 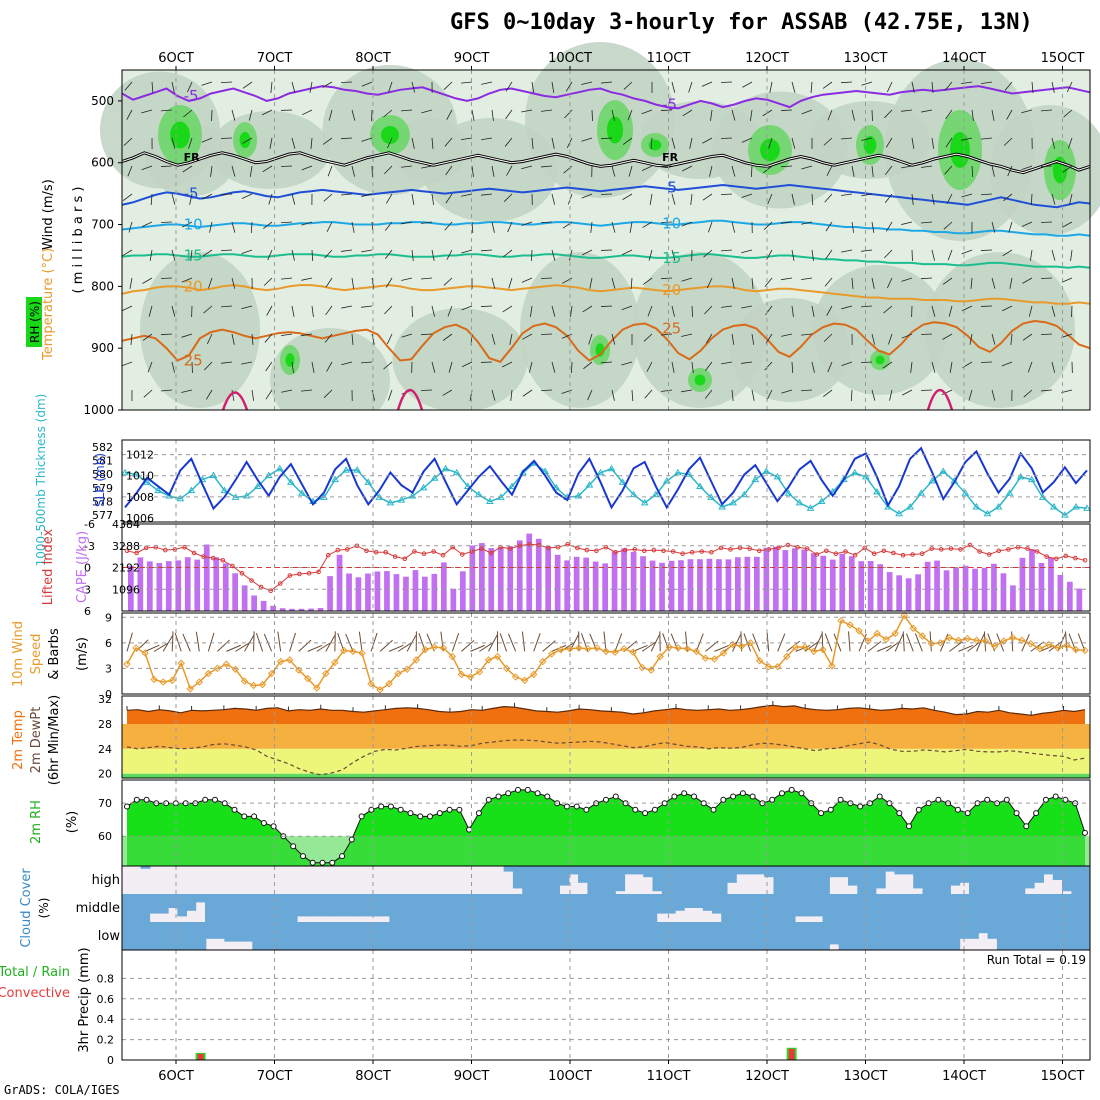 What do you see at coordinates (606, 652) in the screenshot?
I see `wind-speed-line` at bounding box center [606, 652].